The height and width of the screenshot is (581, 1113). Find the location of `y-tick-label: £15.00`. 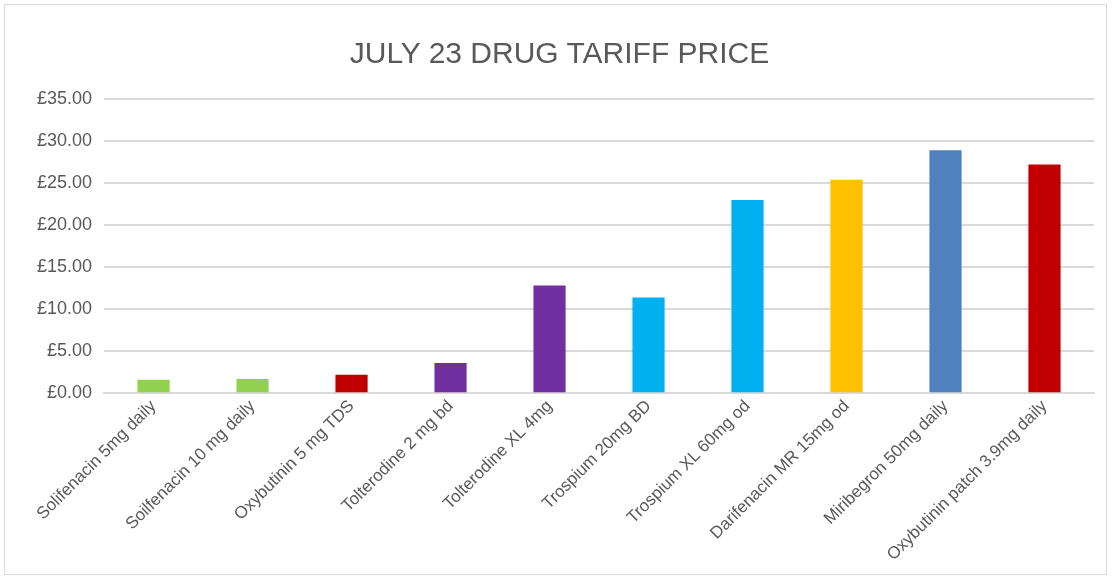

y-tick-label: £15.00 is located at coordinates (64, 266).